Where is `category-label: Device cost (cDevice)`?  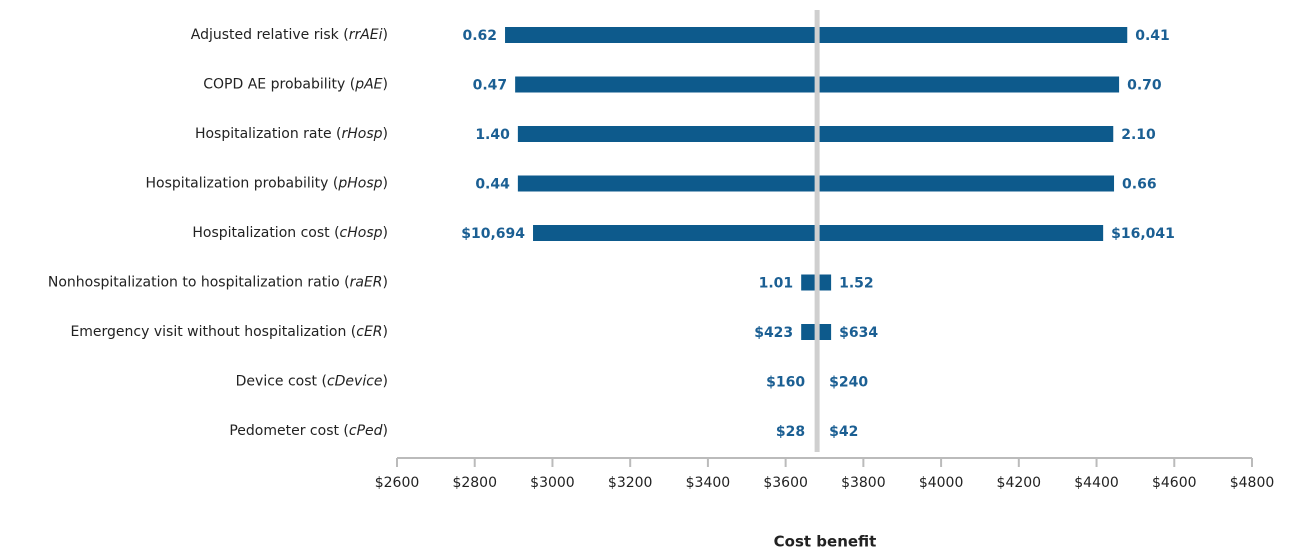 category-label: Device cost (cDevice) is located at coordinates (312, 382).